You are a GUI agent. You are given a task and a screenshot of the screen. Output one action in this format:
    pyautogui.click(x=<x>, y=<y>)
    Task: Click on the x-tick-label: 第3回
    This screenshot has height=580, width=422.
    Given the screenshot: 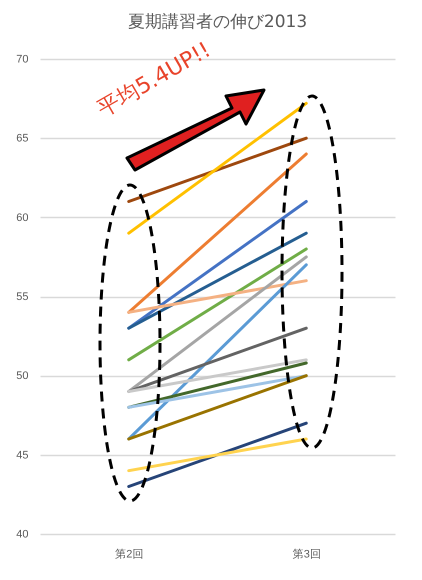 What is the action you would take?
    pyautogui.click(x=306, y=554)
    